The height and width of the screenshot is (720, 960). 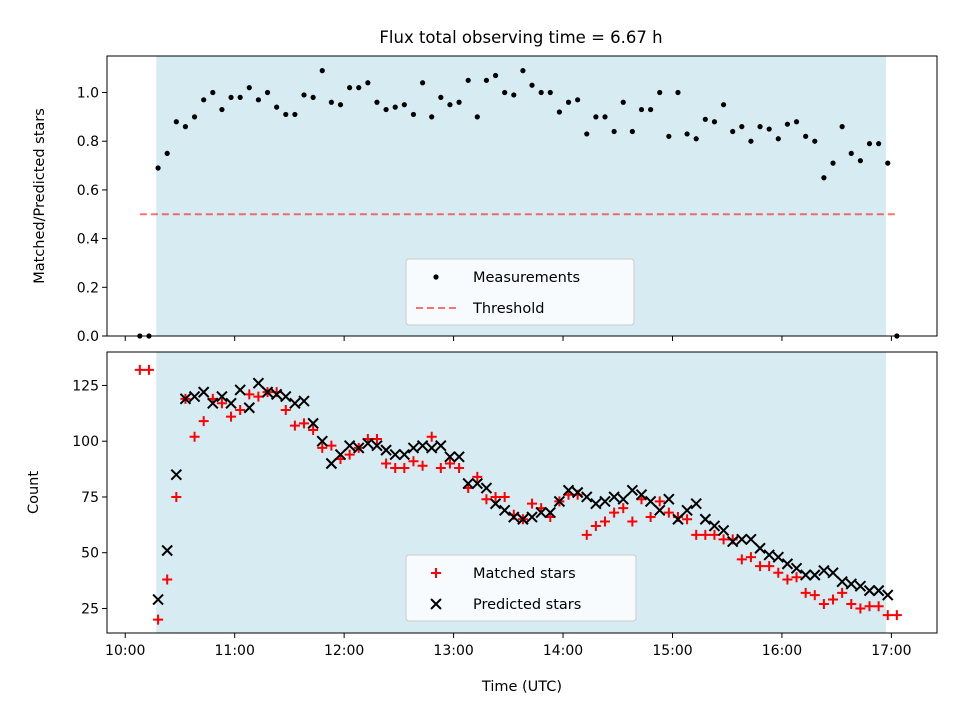 I want to click on x-tick-label: 15:00, so click(x=672, y=651).